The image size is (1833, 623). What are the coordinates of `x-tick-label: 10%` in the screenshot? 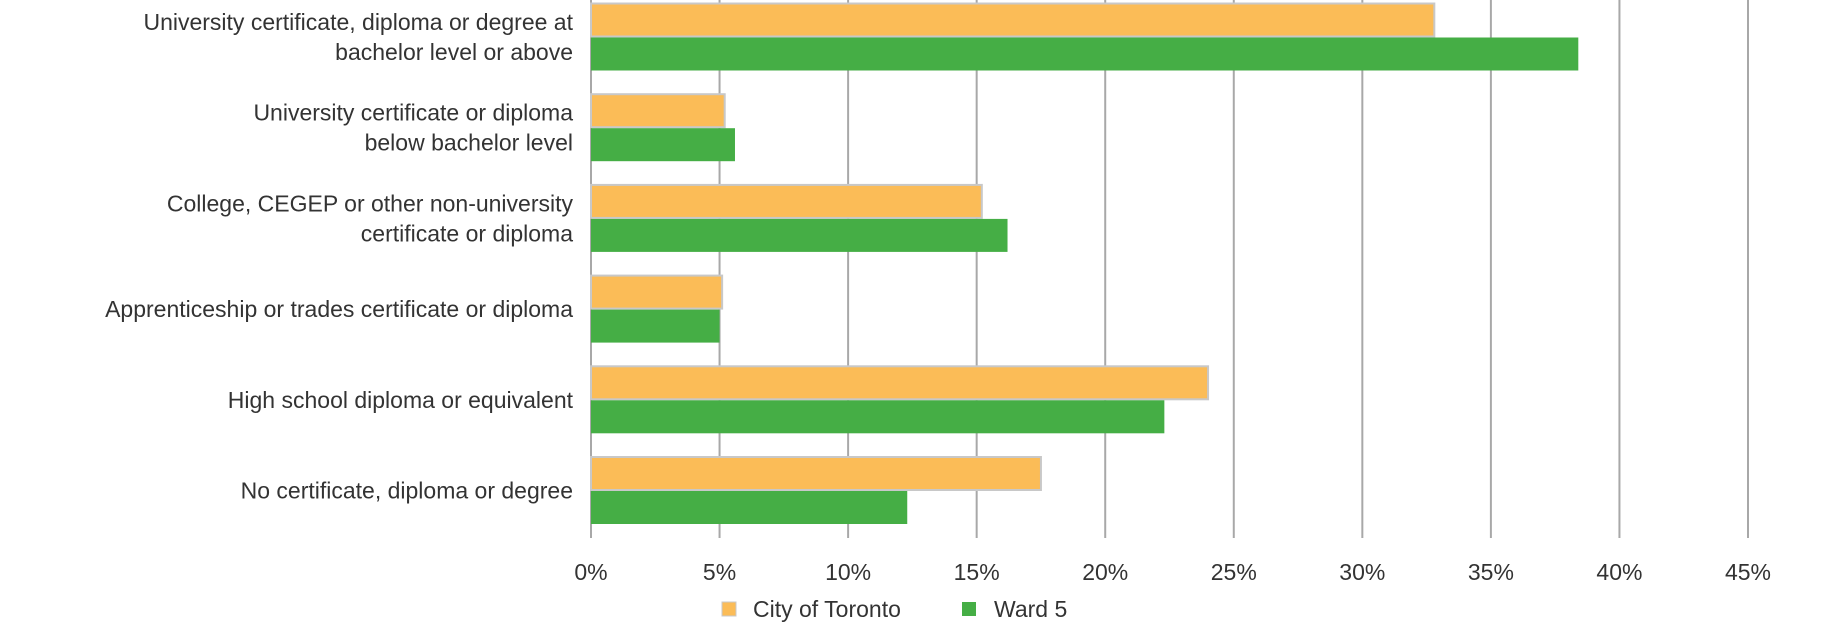 It's located at (848, 572).